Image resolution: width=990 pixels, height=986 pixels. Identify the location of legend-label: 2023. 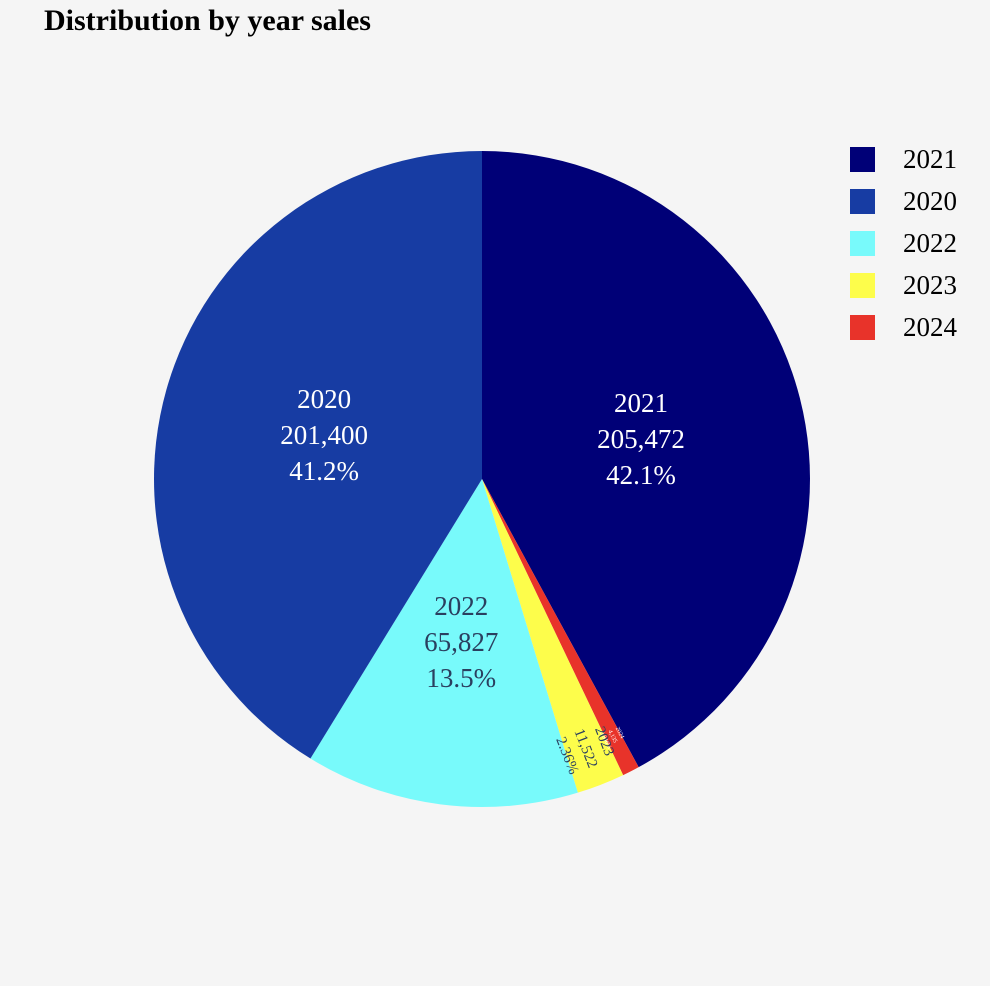
(930, 285).